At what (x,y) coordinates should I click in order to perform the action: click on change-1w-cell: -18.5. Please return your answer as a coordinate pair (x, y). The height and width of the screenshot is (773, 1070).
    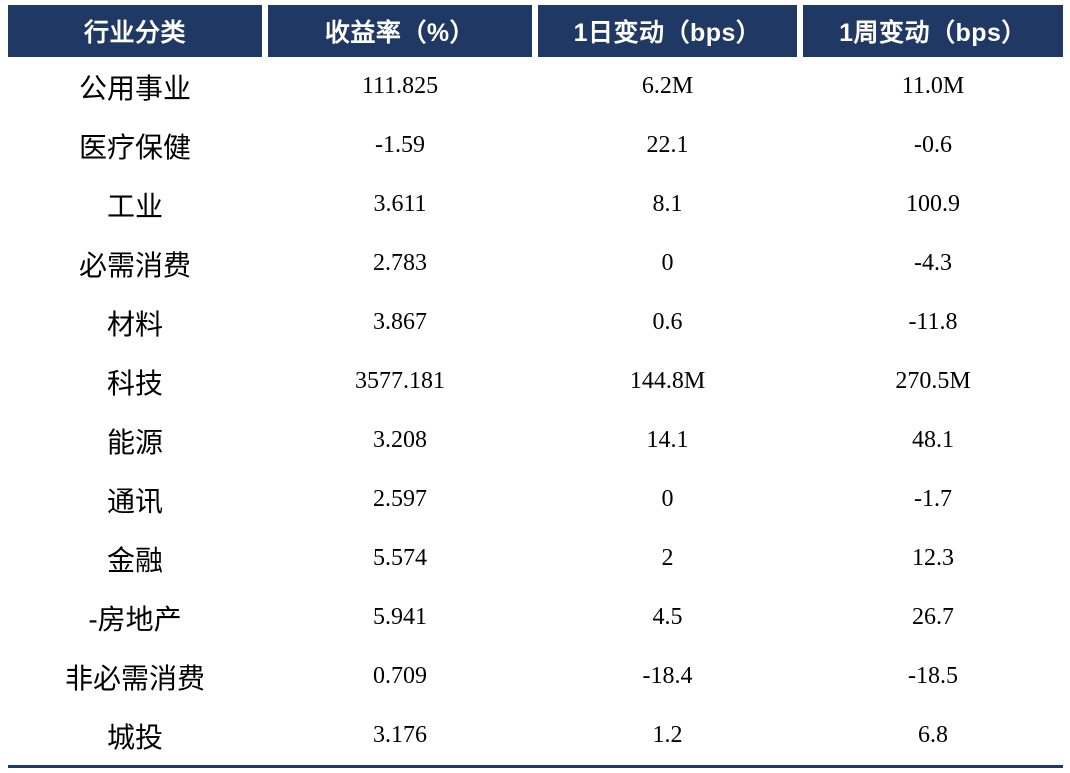
    Looking at the image, I should click on (933, 676).